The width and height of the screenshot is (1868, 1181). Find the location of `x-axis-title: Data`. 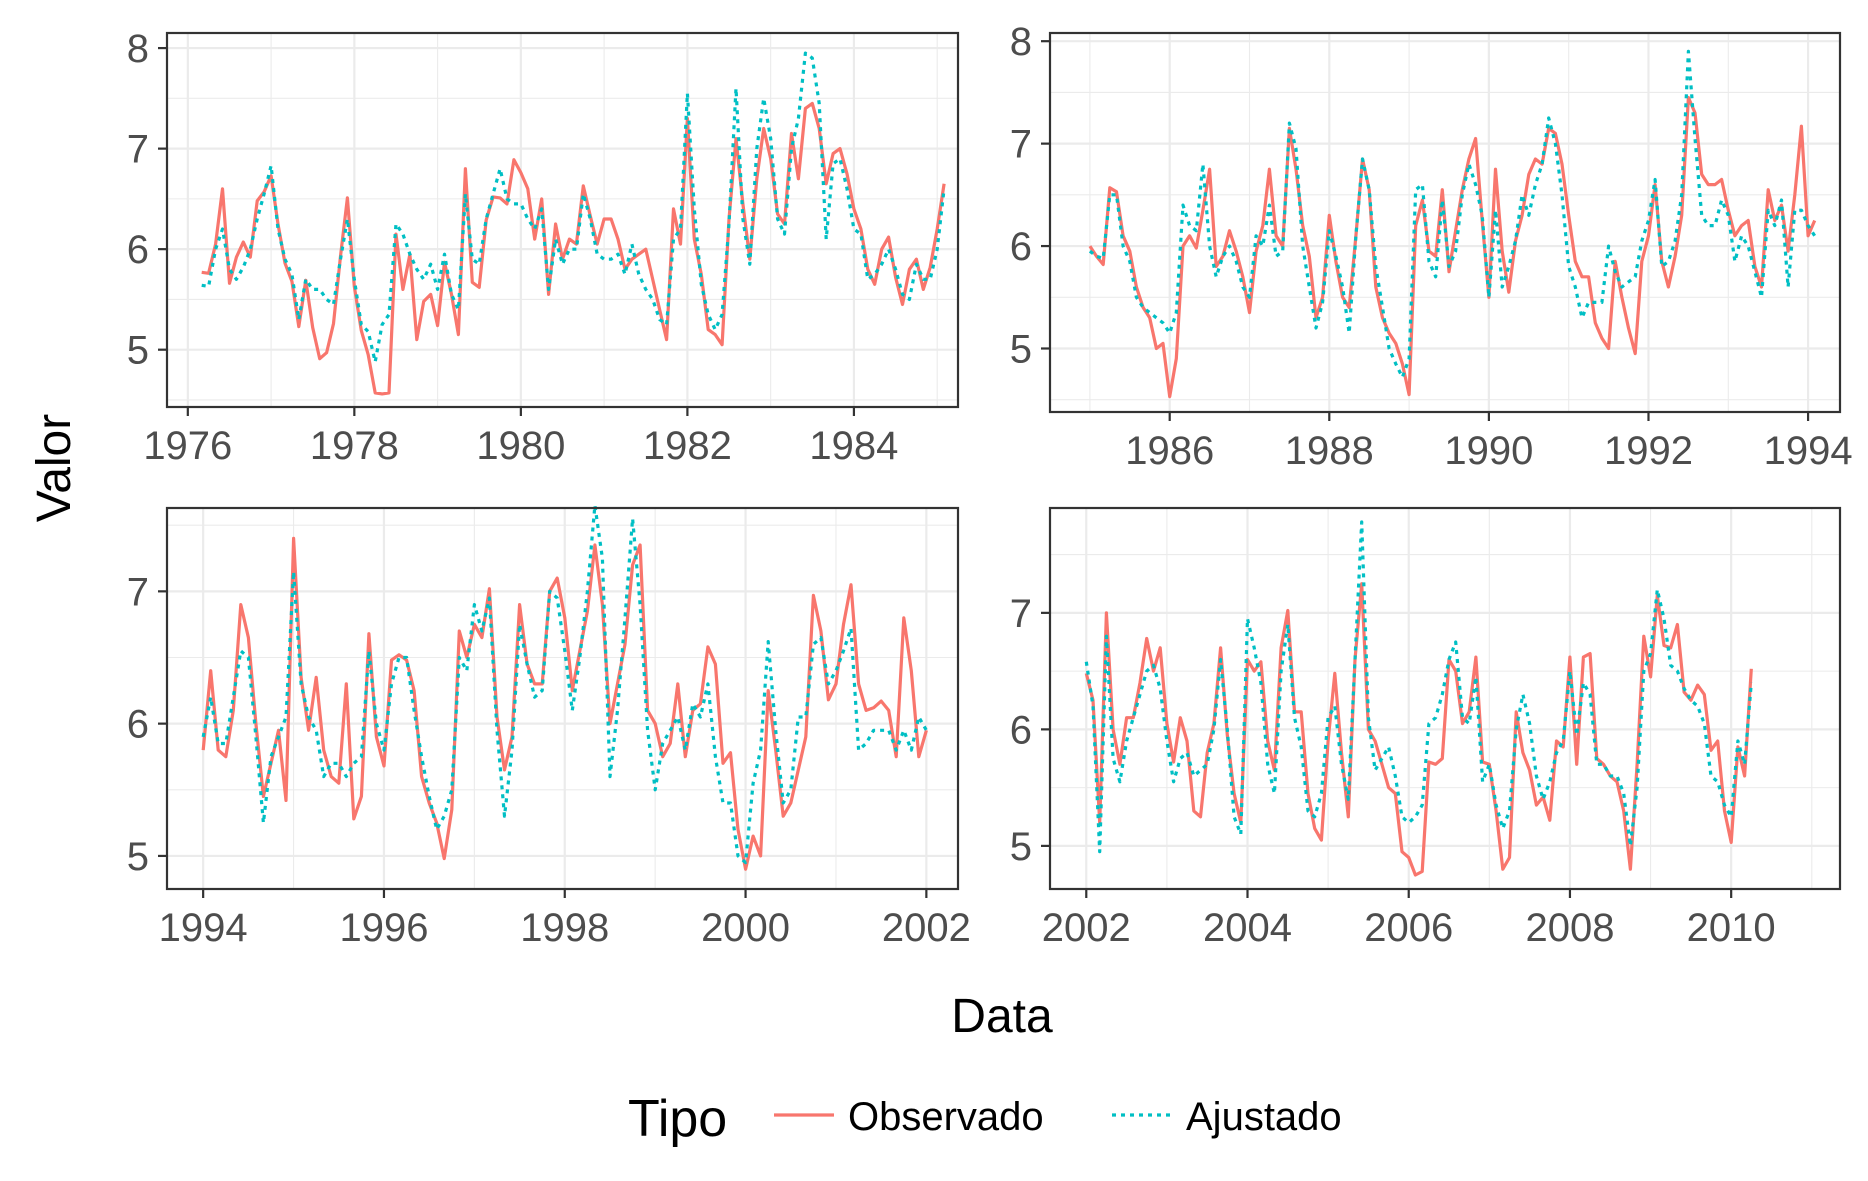

x-axis-title: Data is located at coordinates (1002, 1016).